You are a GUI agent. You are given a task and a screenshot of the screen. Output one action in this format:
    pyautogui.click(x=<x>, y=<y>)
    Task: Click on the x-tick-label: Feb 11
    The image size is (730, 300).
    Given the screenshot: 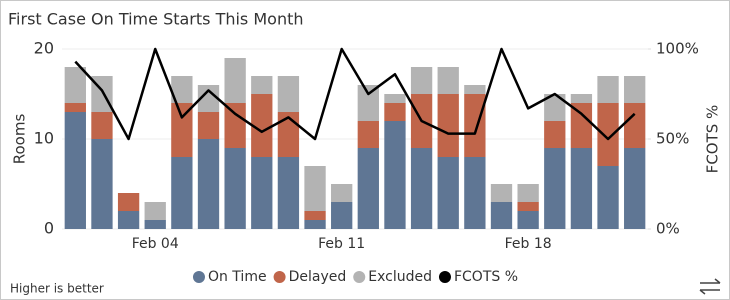 What is the action you would take?
    pyautogui.click(x=341, y=244)
    